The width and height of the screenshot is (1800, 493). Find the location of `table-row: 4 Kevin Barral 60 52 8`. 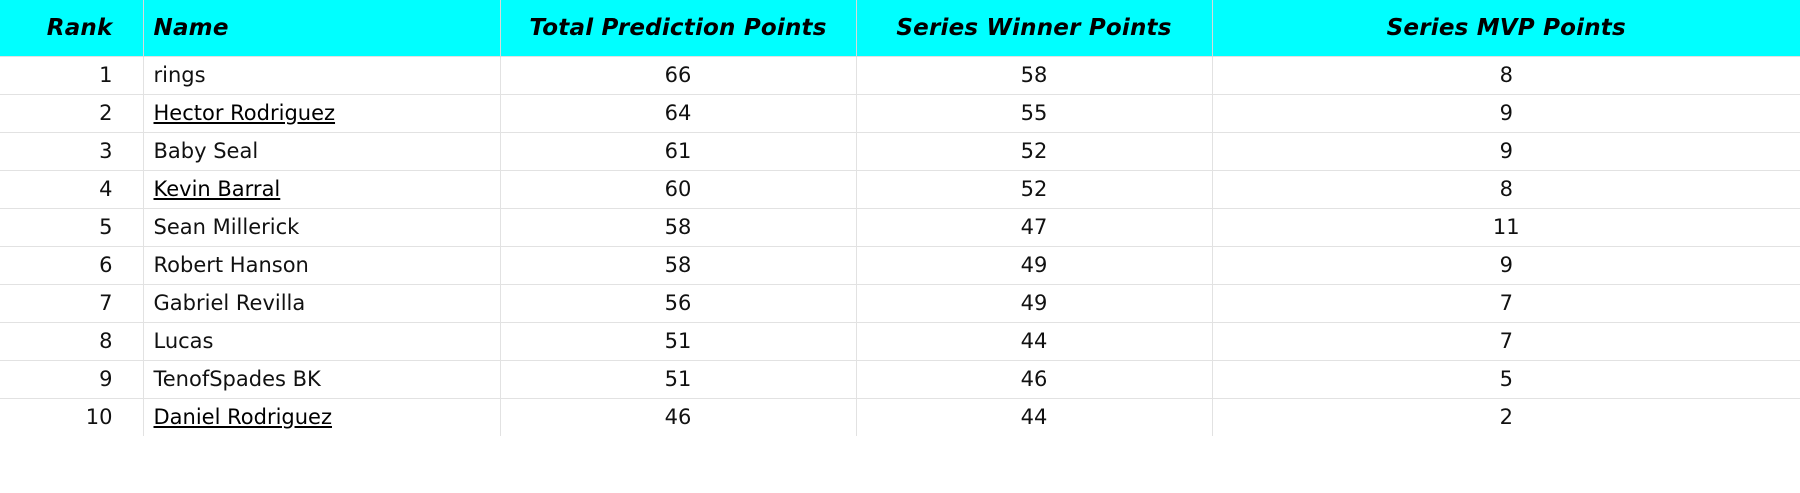

table-row: 4 Kevin Barral 60 52 8 is located at coordinates (900, 188).